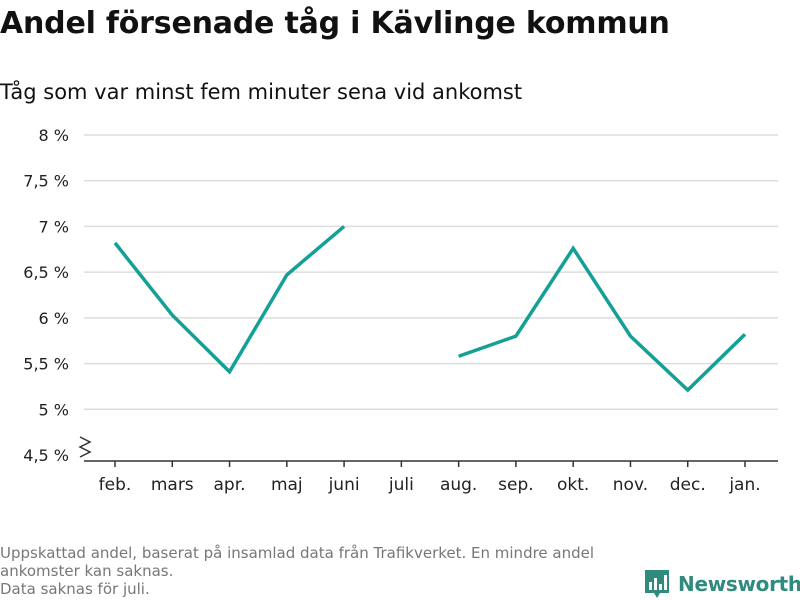 This screenshot has height=600, width=800. Describe the element at coordinates (688, 485) in the screenshot. I see `x-tick-label: dec.` at that location.